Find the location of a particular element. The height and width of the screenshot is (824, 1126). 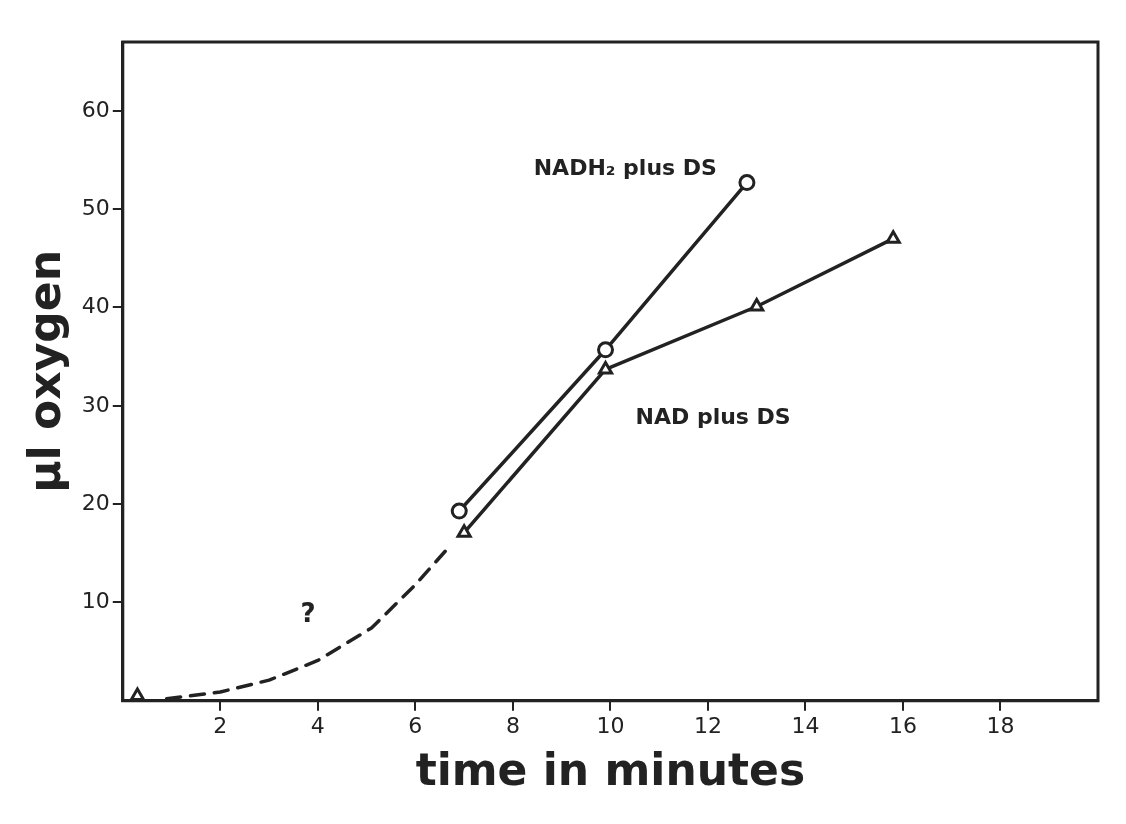

x-tick-label: 8 is located at coordinates (512, 725).